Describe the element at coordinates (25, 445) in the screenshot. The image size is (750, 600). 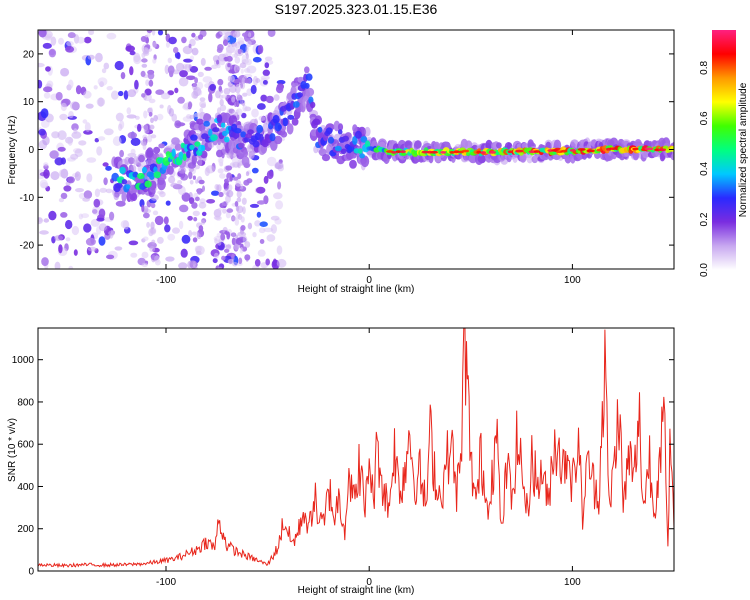
I see `snr-y-tick-label: 600` at that location.